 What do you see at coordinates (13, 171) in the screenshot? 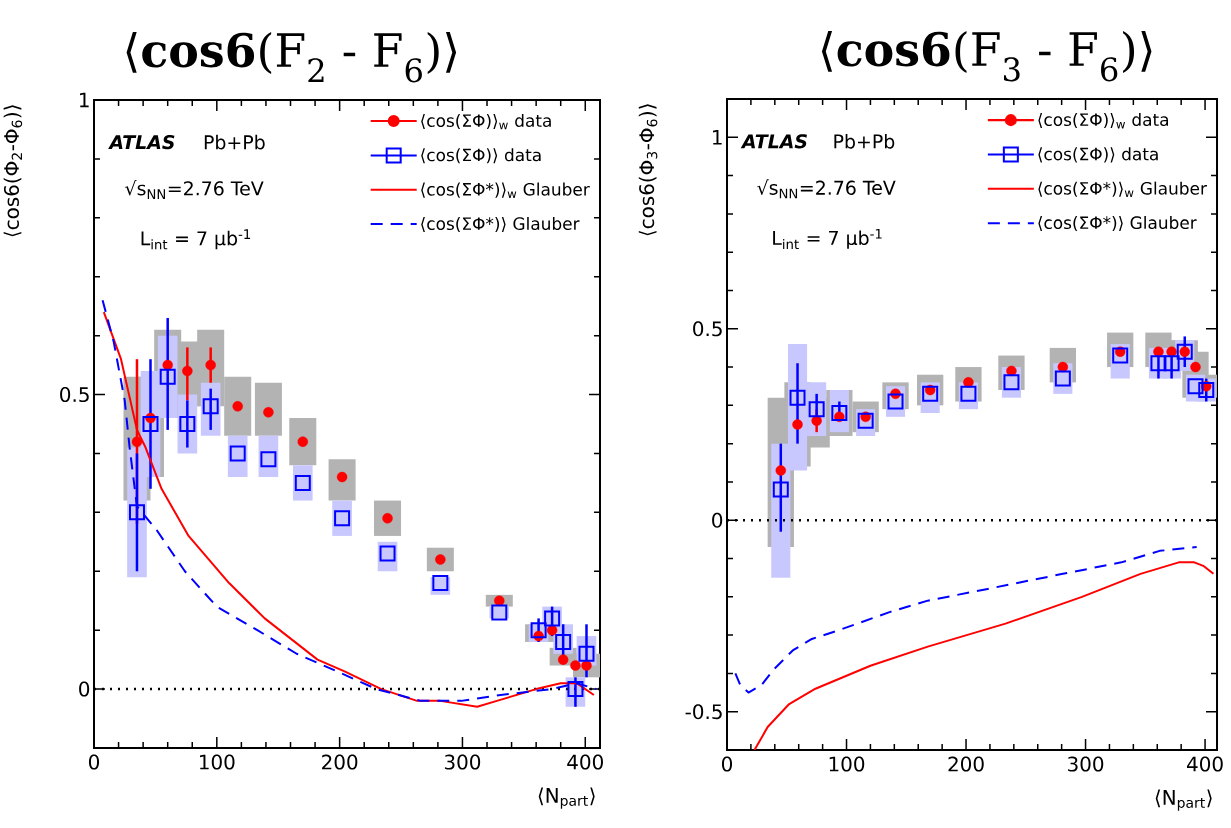
I see `y-axis-title: ⟨cos6(Φ$_{2}$-Φ$_{6}$)⟩` at bounding box center [13, 171].